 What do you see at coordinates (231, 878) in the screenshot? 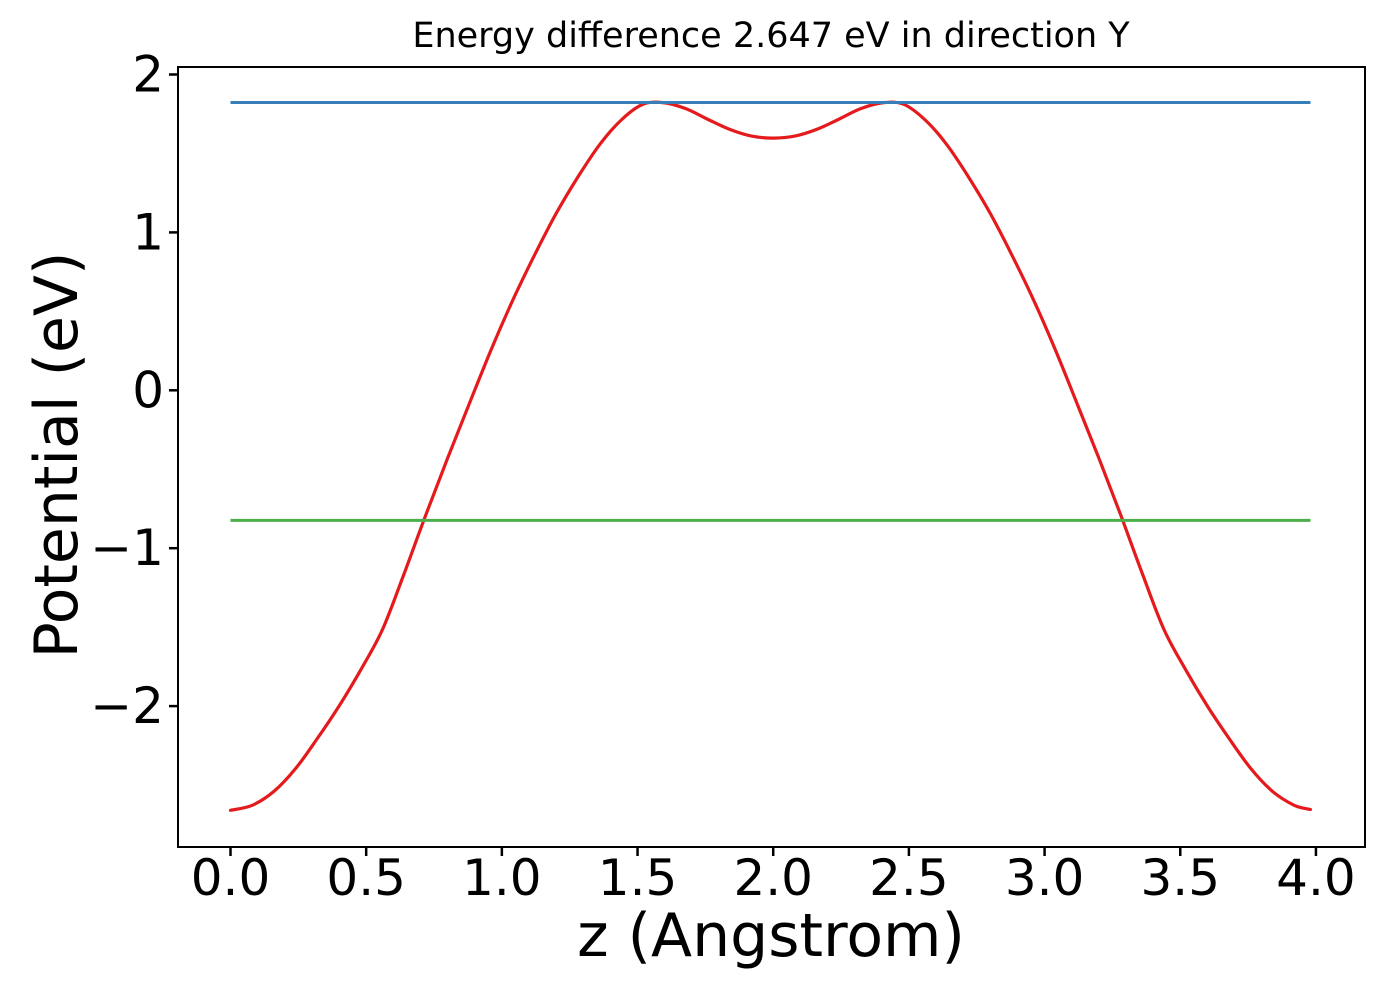
I see `x-tick-label: 0.0` at bounding box center [231, 878].